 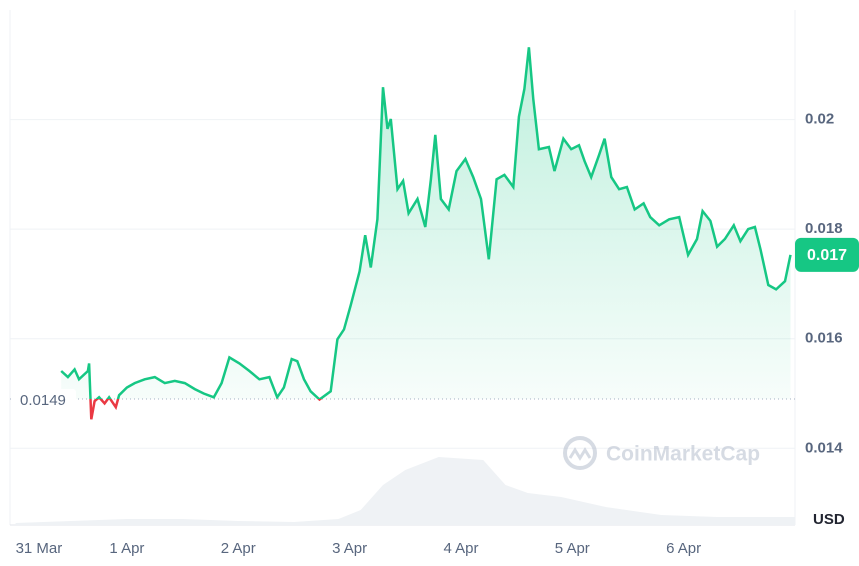 I want to click on x-tick-label: 6 Apr, so click(x=683, y=548).